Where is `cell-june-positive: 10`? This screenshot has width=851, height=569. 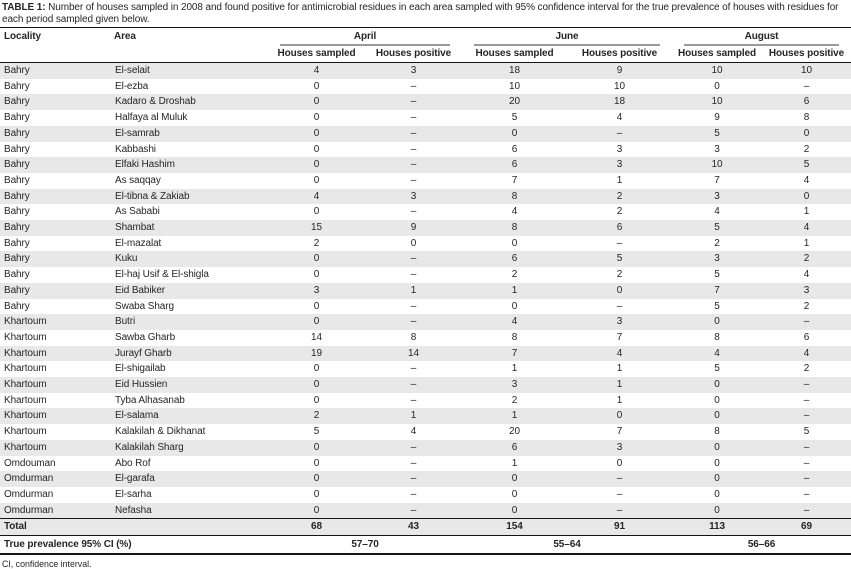 cell-june-positive: 10 is located at coordinates (619, 86).